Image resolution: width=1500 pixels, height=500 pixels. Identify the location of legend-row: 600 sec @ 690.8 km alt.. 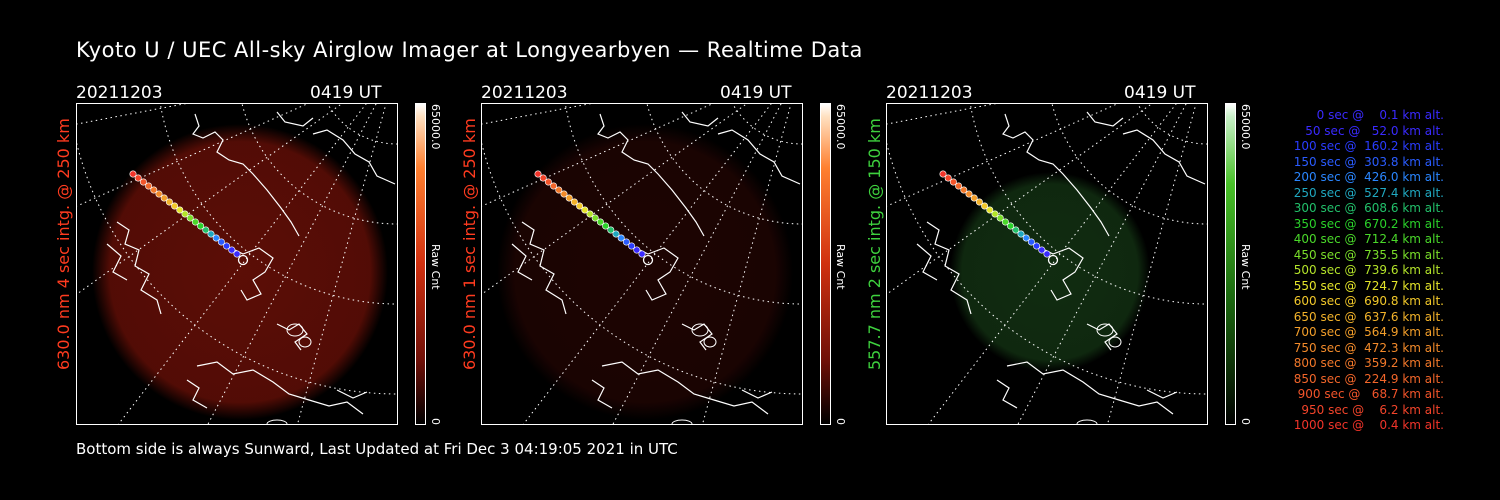
(1366, 301).